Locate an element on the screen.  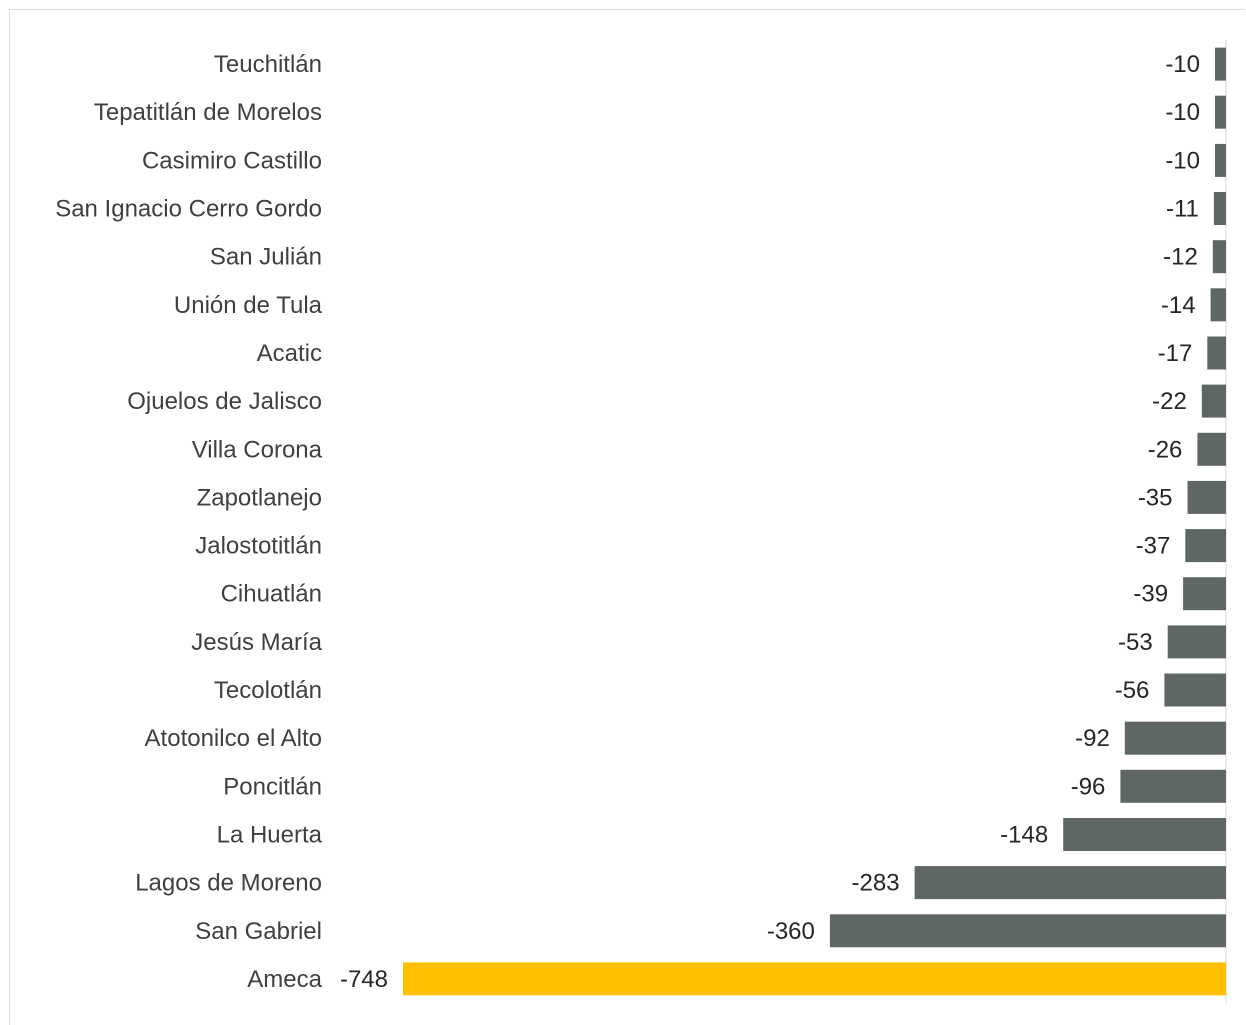
data-label: -14 is located at coordinates (1178, 305).